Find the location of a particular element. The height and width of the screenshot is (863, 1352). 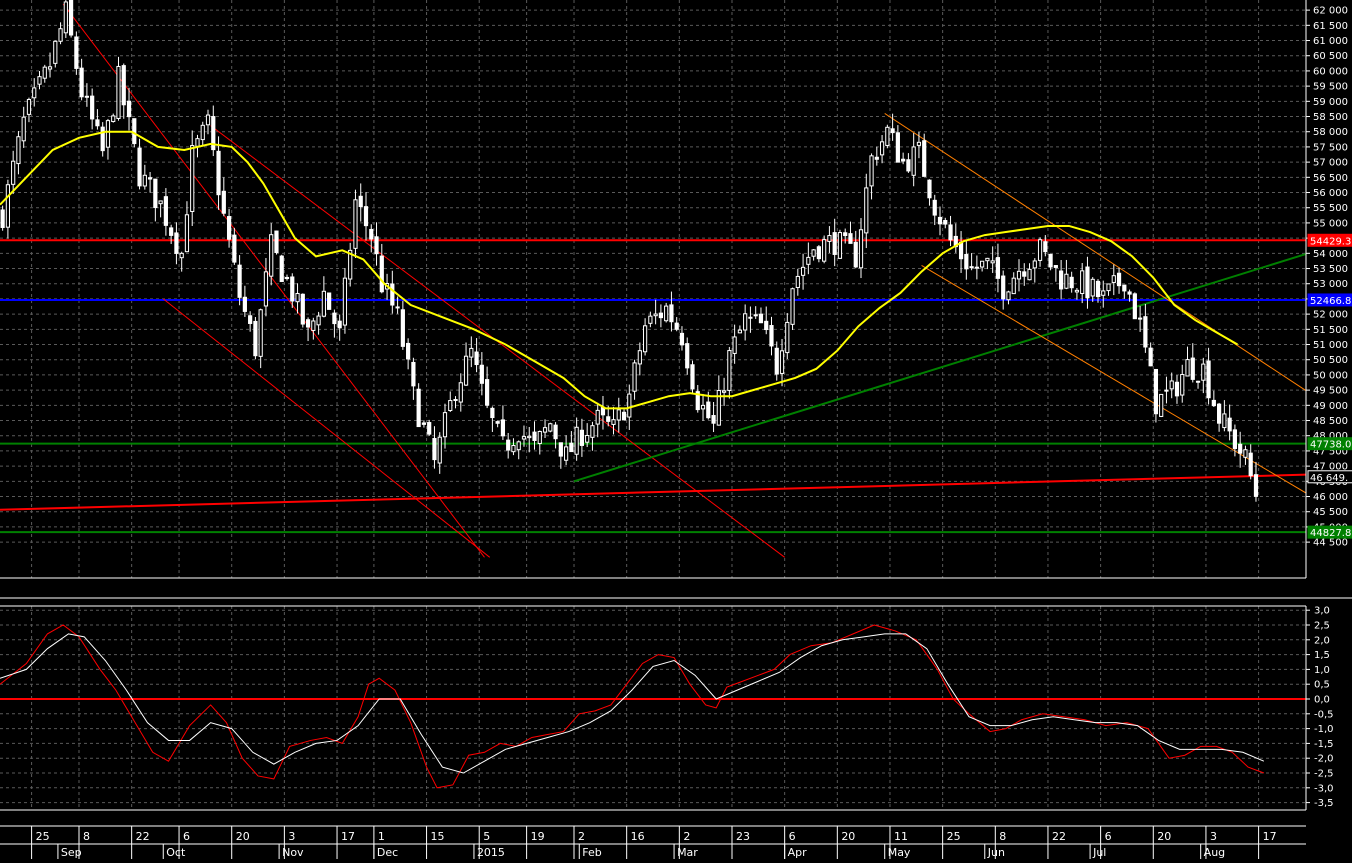

month-label: Feb is located at coordinates (591, 852).